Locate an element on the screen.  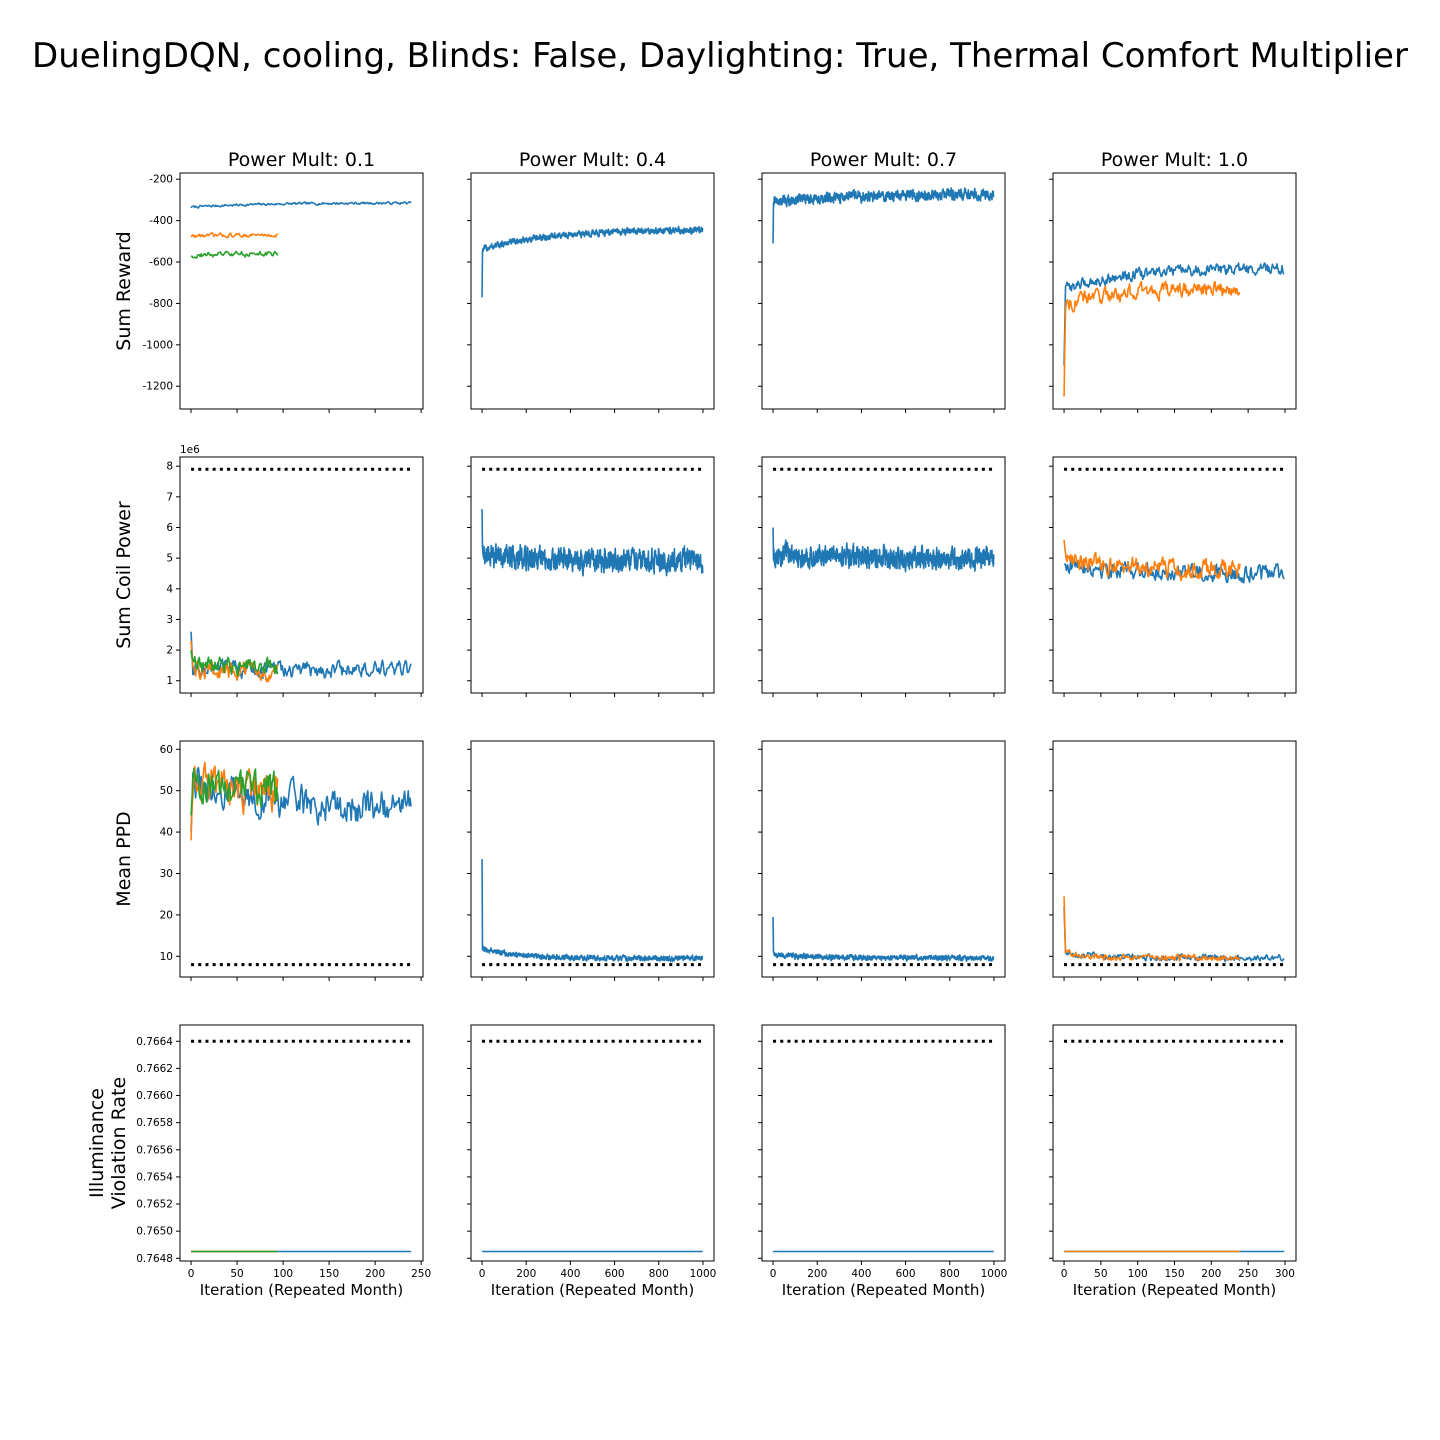
panel-r0c1: Power Mult: 0.4 is located at coordinates (591, 281).